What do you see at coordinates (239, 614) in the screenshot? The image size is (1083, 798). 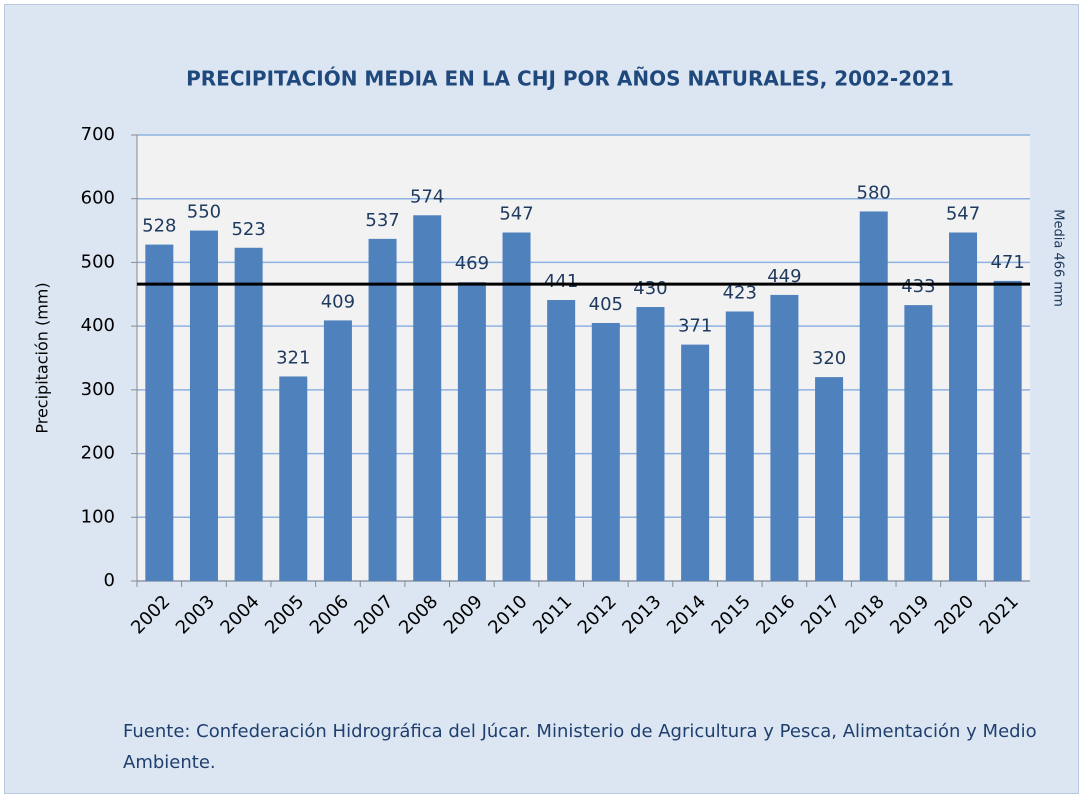 I see `x-tick-label: 2004` at bounding box center [239, 614].